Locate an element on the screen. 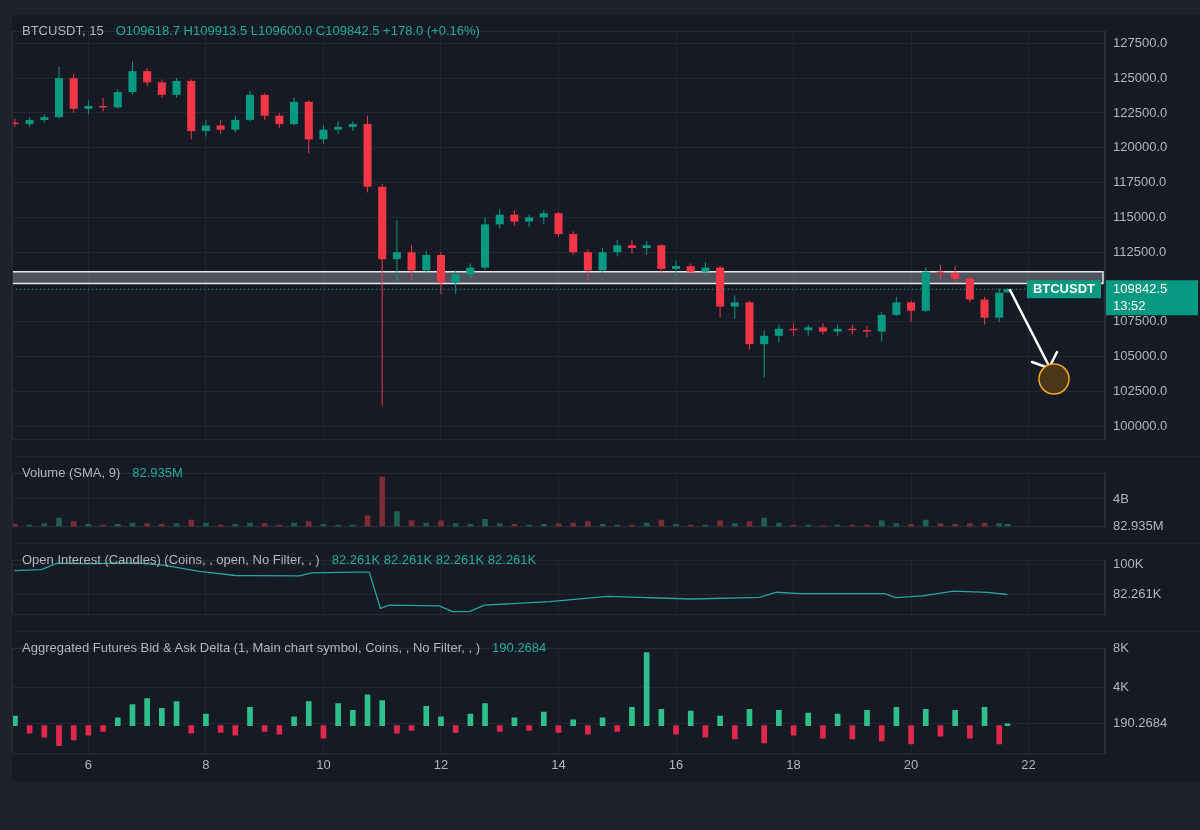 The width and height of the screenshot is (1200, 830). y-tick-label: 115000.0 is located at coordinates (1140, 216).